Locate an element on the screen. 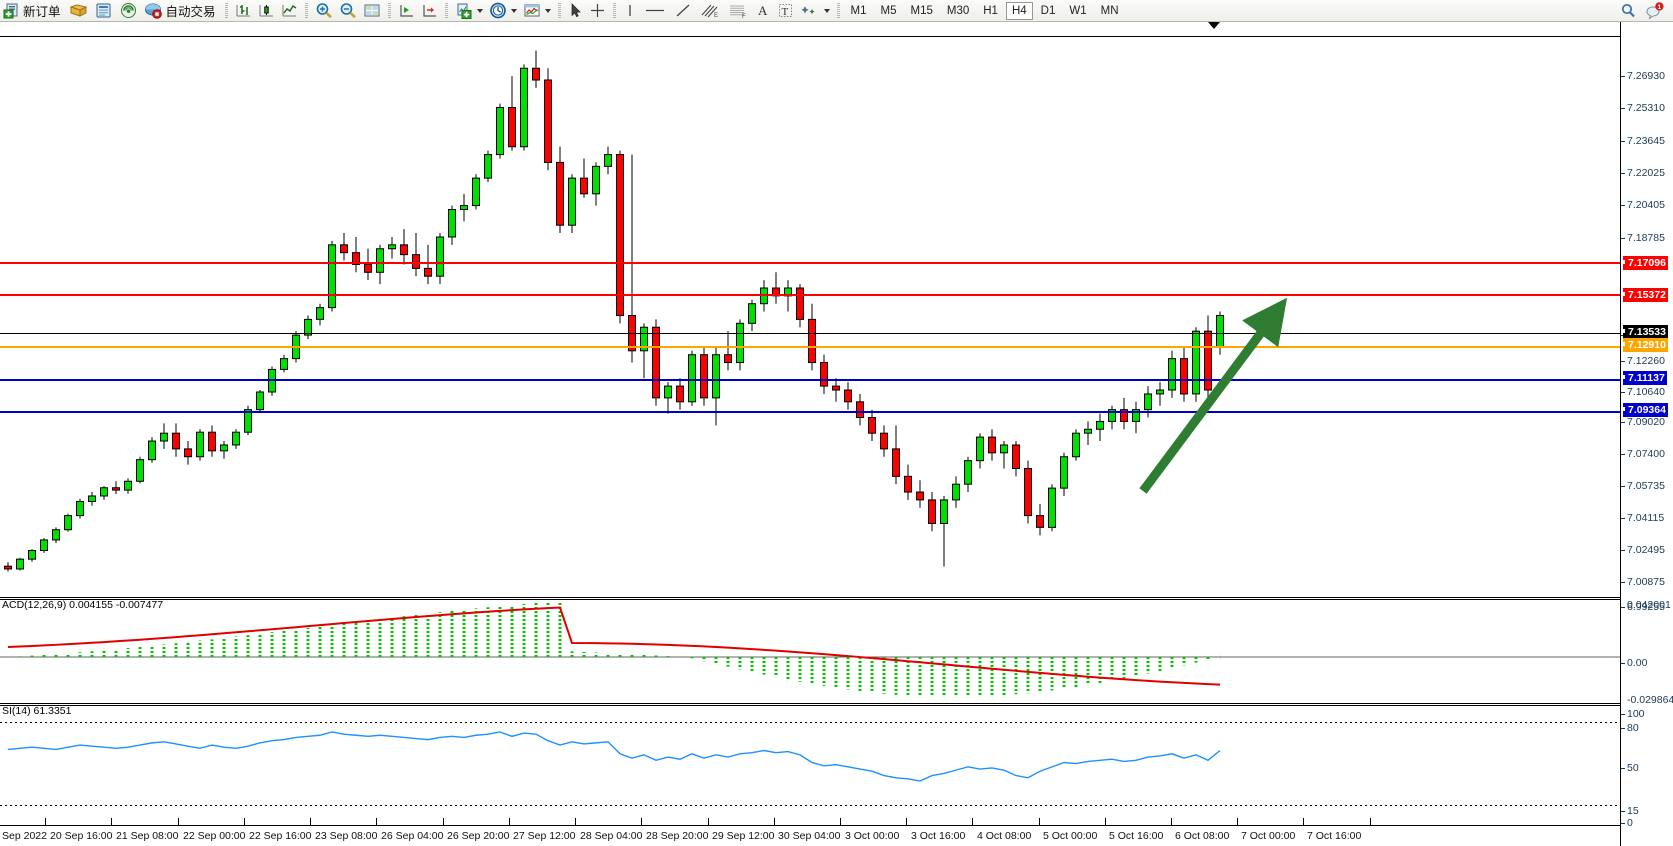 This screenshot has height=846, width=1673. candlestick-chart-icon is located at coordinates (266, 10).